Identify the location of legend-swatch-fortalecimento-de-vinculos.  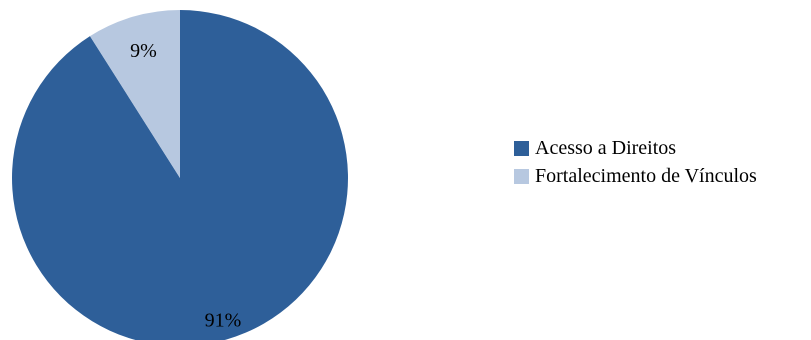
(521, 176).